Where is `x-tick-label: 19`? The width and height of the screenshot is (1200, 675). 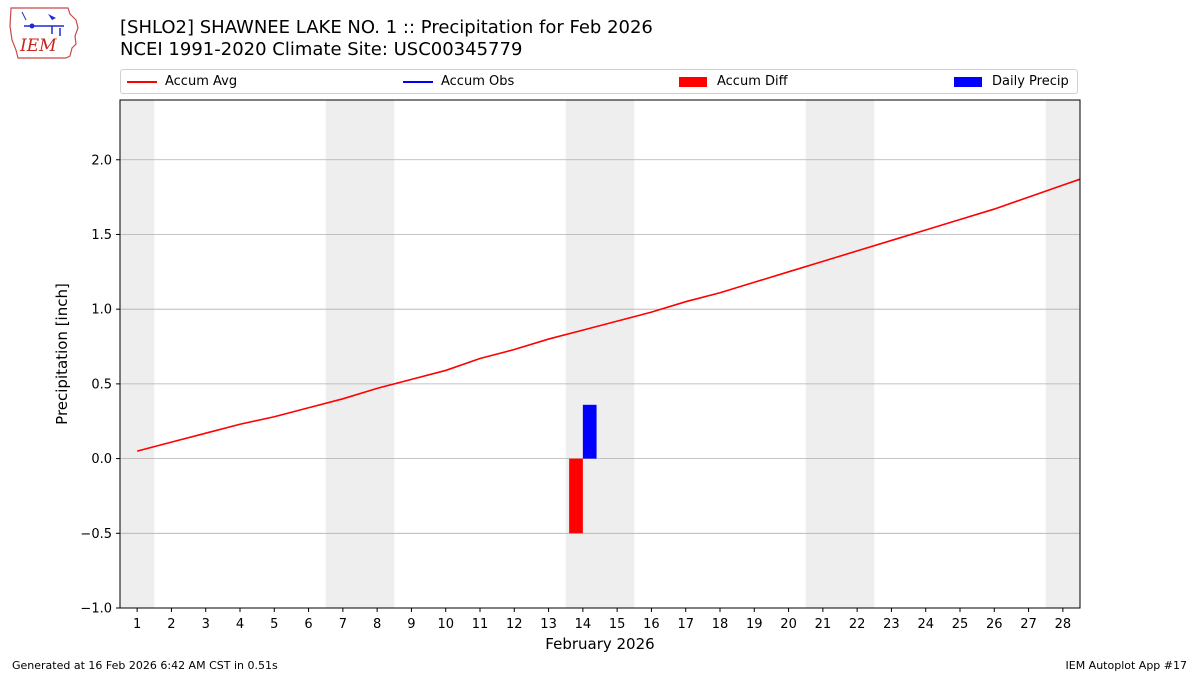 x-tick-label: 19 is located at coordinates (754, 624).